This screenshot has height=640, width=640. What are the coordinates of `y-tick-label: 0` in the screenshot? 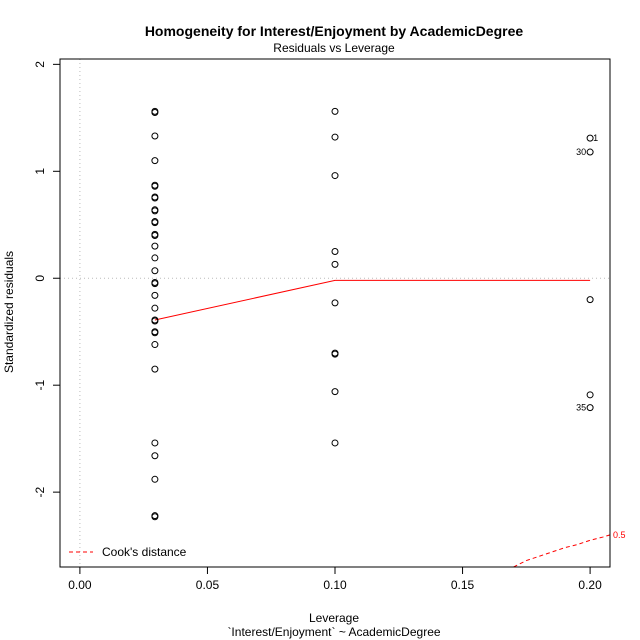 It's located at (40, 278).